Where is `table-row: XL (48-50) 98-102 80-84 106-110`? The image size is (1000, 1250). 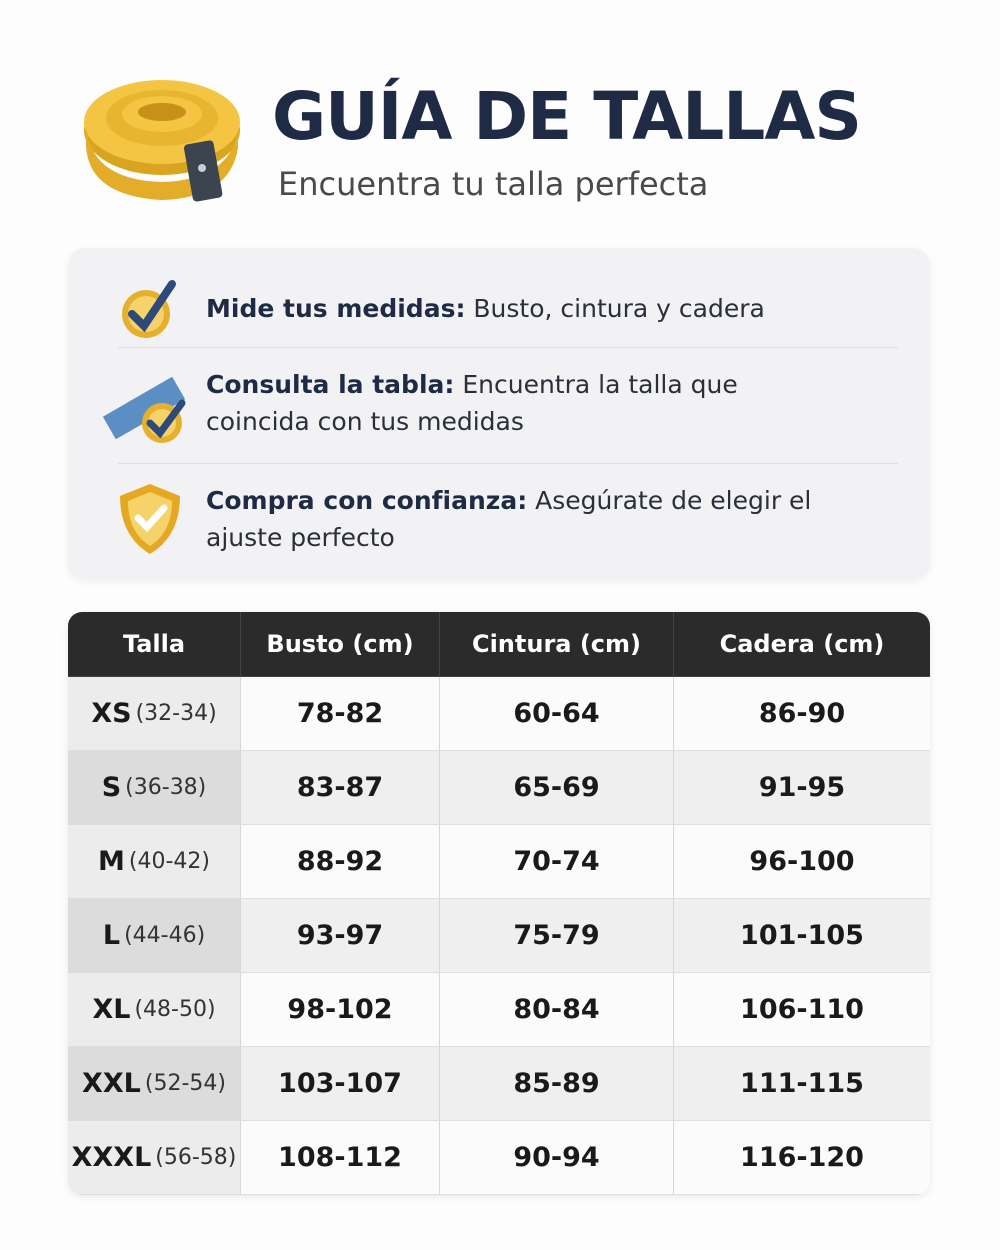 table-row: XL (48-50) 98-102 80-84 106-110 is located at coordinates (499, 1010).